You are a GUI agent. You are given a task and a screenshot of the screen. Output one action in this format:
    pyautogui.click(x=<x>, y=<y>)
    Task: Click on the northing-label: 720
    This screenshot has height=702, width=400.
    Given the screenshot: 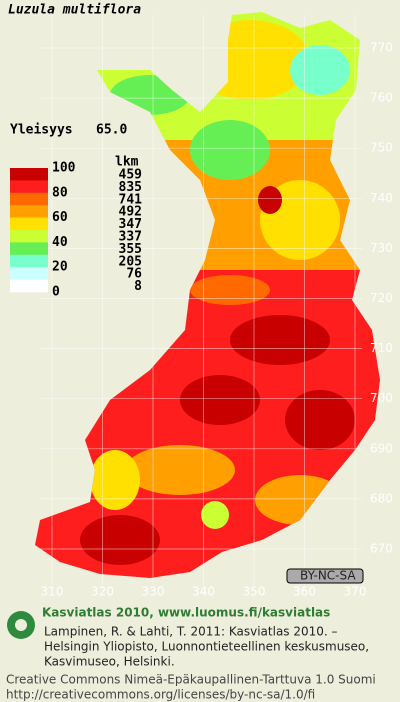 What is the action you would take?
    pyautogui.click(x=381, y=298)
    